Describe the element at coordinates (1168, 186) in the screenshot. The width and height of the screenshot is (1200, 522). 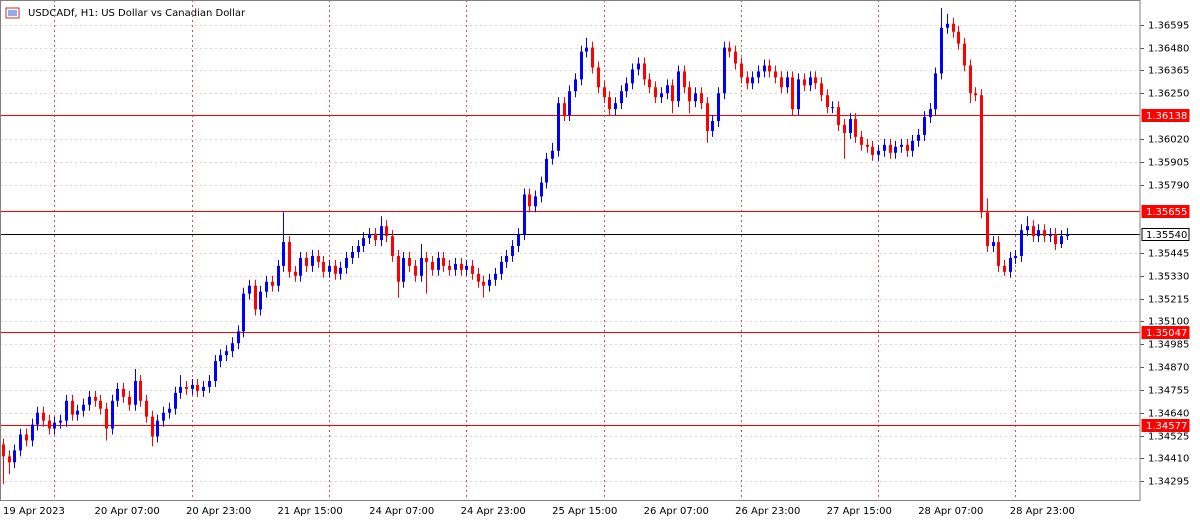
I see `y-tick-label: 1.35790` at that location.